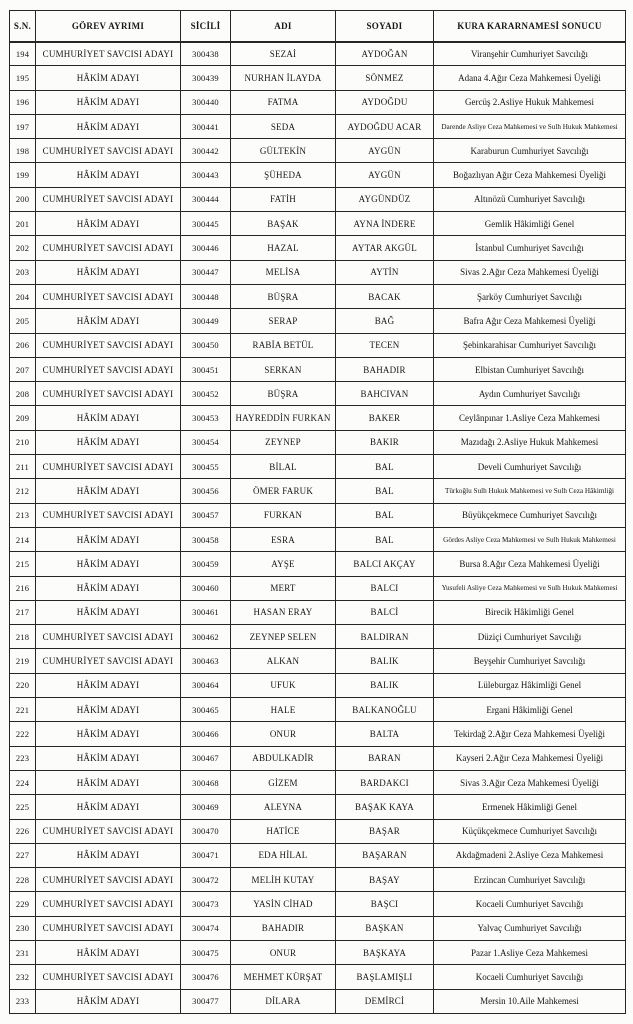 The width and height of the screenshot is (633, 1024). Describe the element at coordinates (283, 175) in the screenshot. I see `cell-adi: ŞÜHEDA` at that location.